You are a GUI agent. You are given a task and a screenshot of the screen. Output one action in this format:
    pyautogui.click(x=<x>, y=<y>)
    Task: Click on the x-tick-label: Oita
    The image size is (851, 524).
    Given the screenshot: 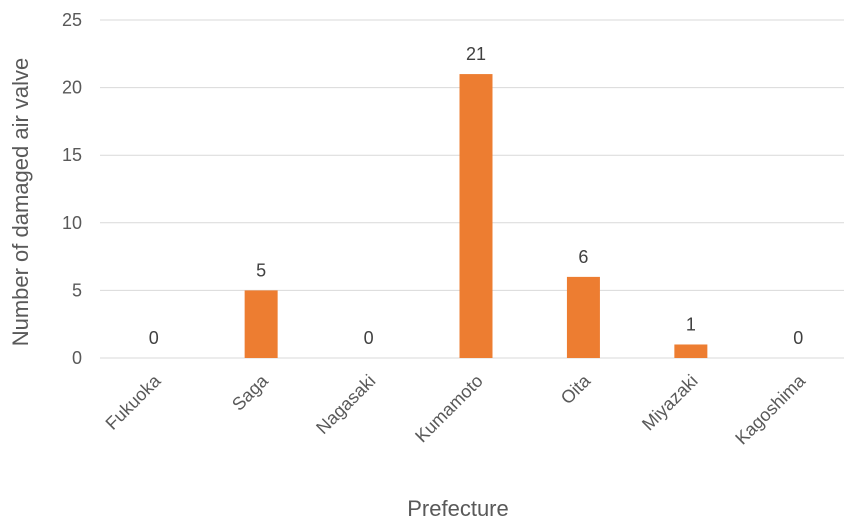 What is the action you would take?
    pyautogui.click(x=576, y=389)
    